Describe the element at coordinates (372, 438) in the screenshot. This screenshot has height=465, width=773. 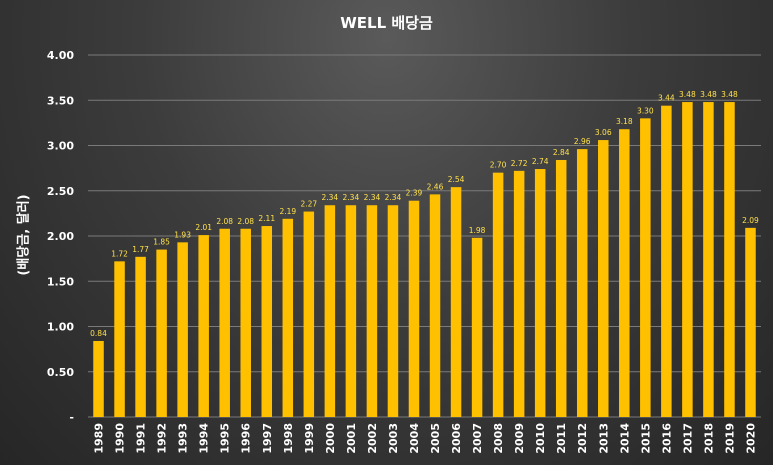
I see `x-tick-label: 2002` at that location.